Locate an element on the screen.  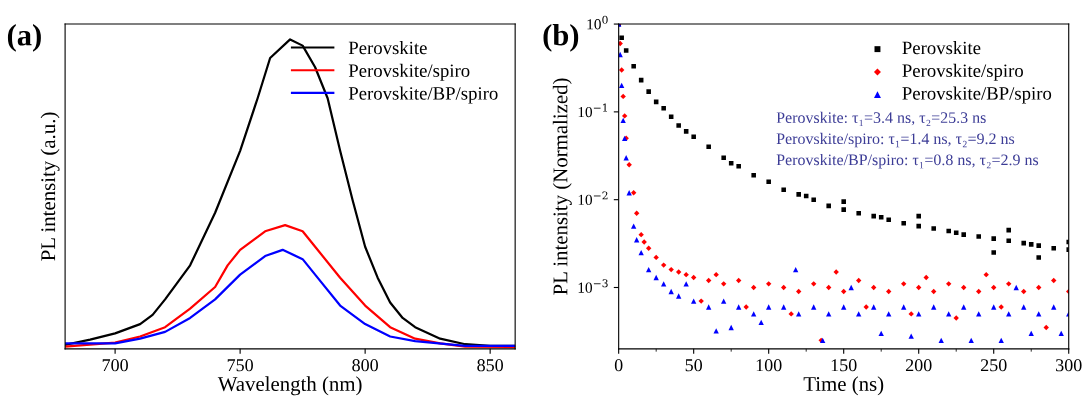
x-tick-label: 700 is located at coordinates (115, 365).